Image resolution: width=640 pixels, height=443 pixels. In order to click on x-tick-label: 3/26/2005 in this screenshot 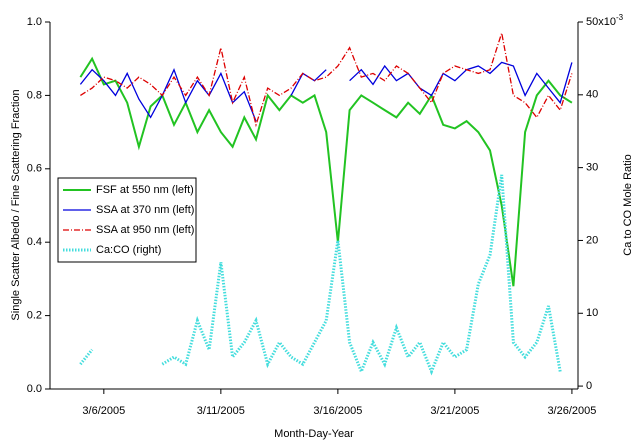, I will do `click(571, 411)`.